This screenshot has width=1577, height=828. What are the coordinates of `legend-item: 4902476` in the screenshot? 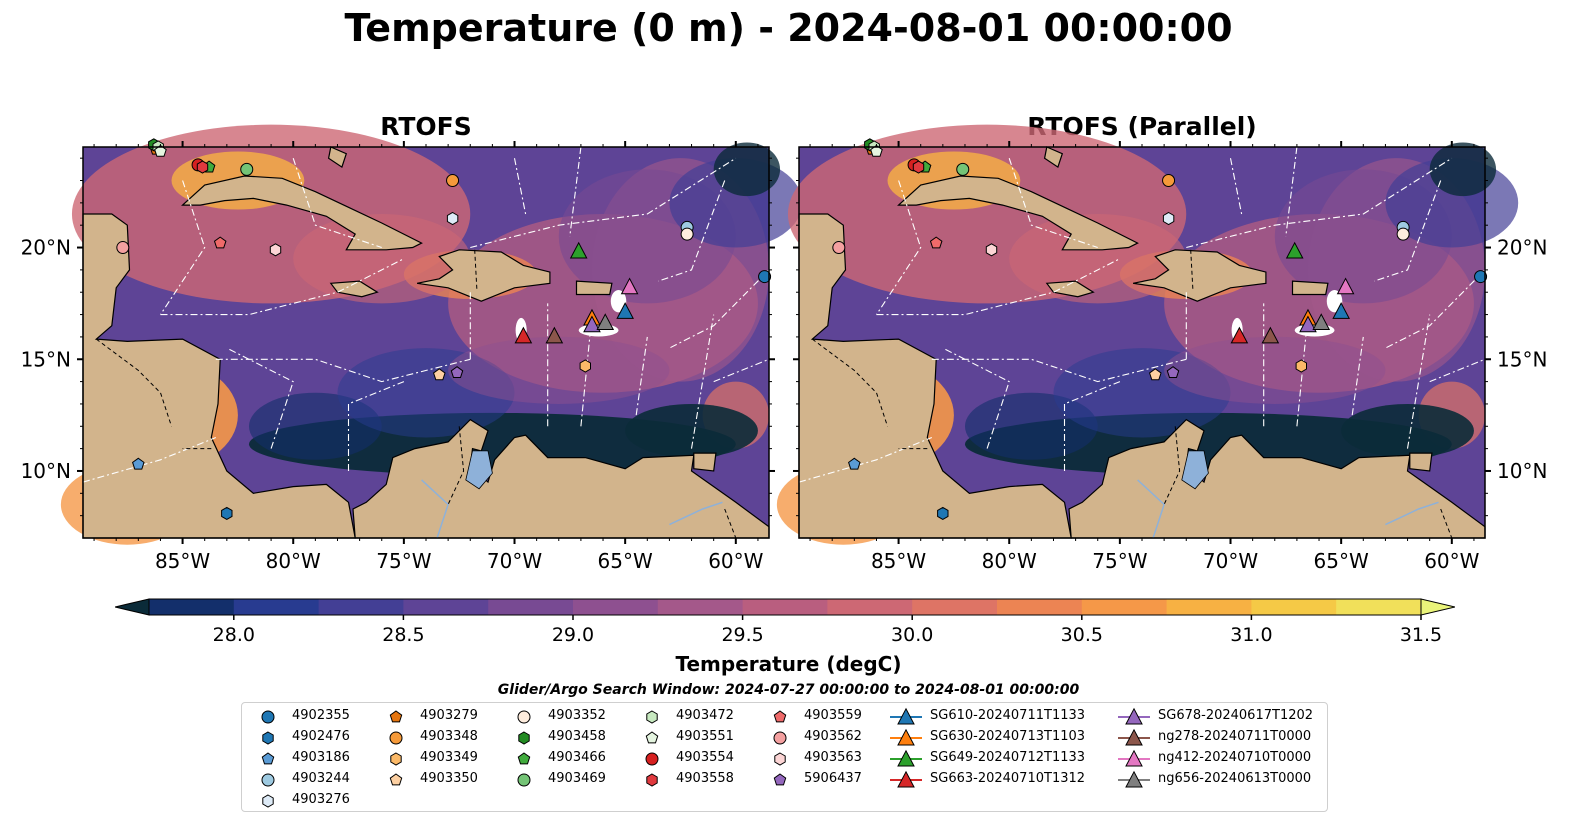 It's located at (308, 738).